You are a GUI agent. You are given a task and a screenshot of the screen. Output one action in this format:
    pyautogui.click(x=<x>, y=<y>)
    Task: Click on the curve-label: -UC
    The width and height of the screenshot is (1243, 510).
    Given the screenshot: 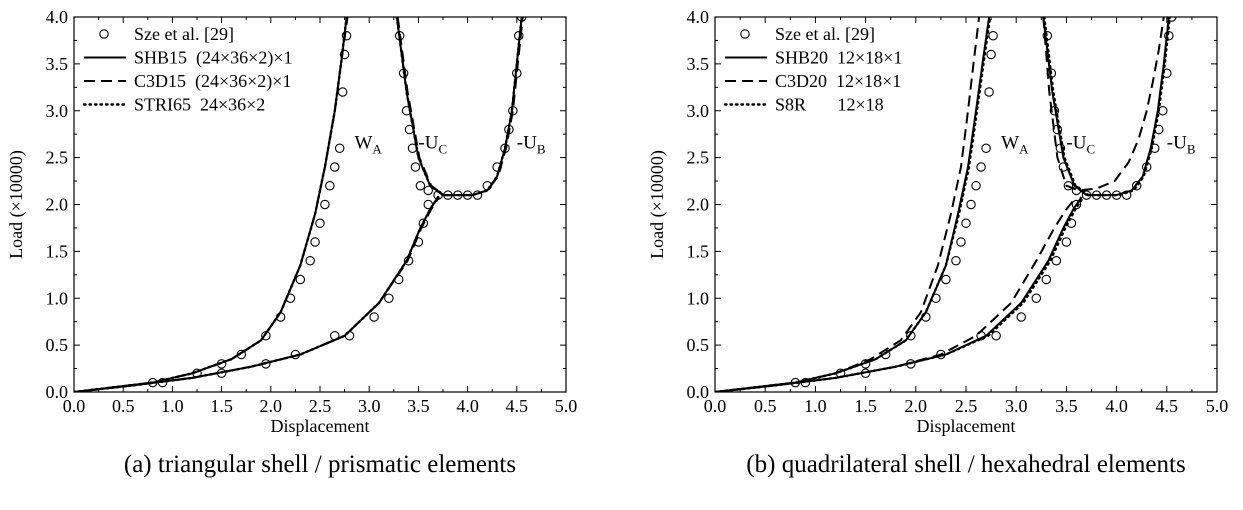 What is the action you would take?
    pyautogui.click(x=1080, y=144)
    